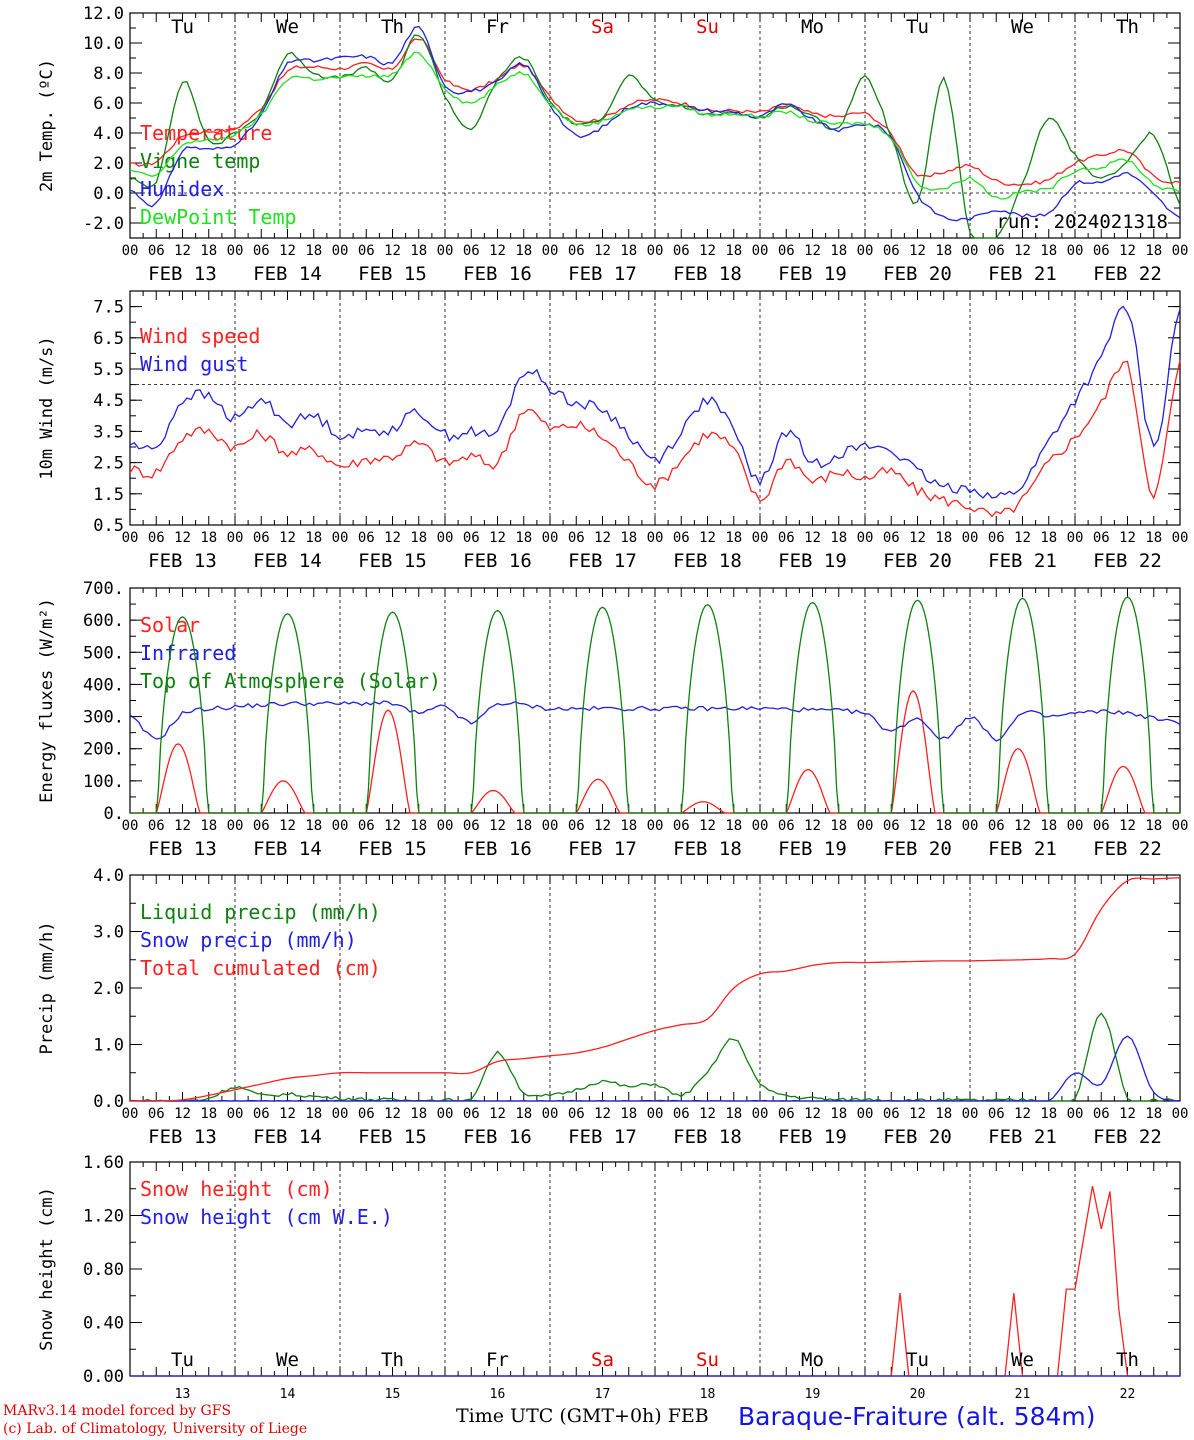  Describe the element at coordinates (392, 1137) in the screenshot. I see `x-date-label: FEB 15` at that location.